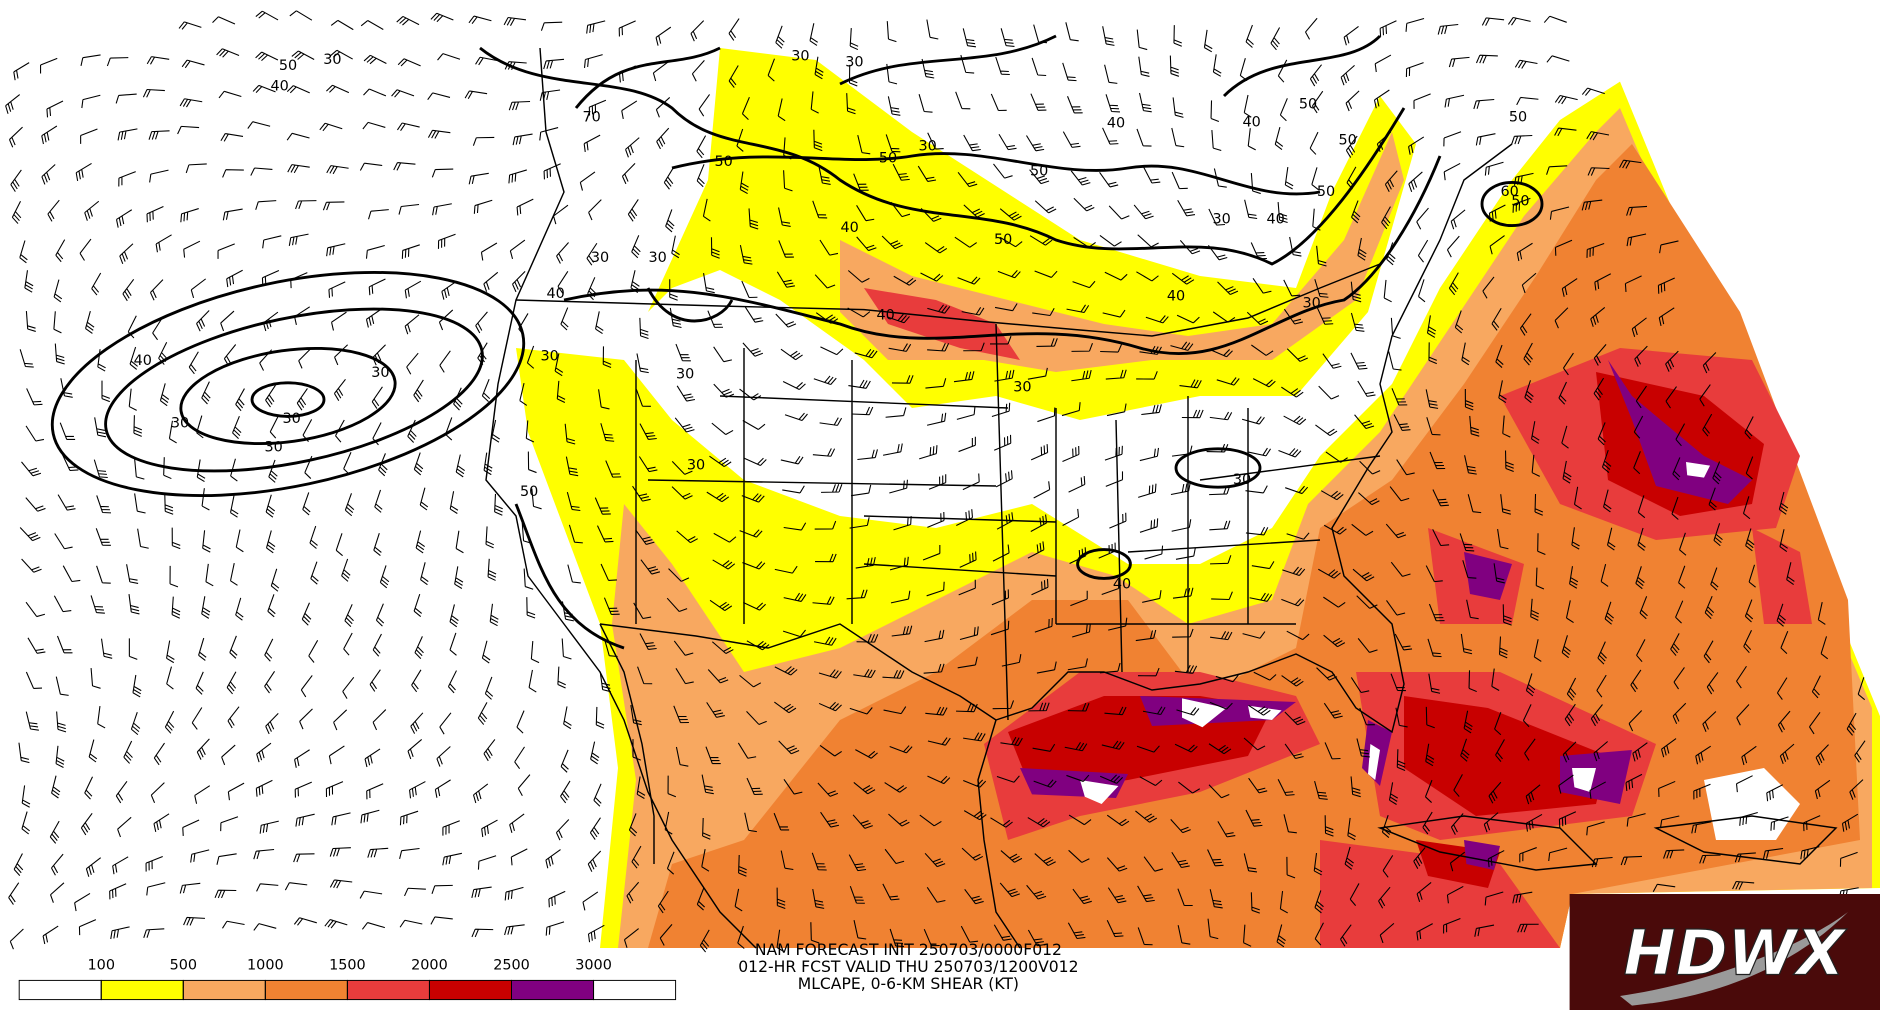  I want to click on caption-line: NAM FORECAST INIT 250703/0000F012, so click(908, 950).